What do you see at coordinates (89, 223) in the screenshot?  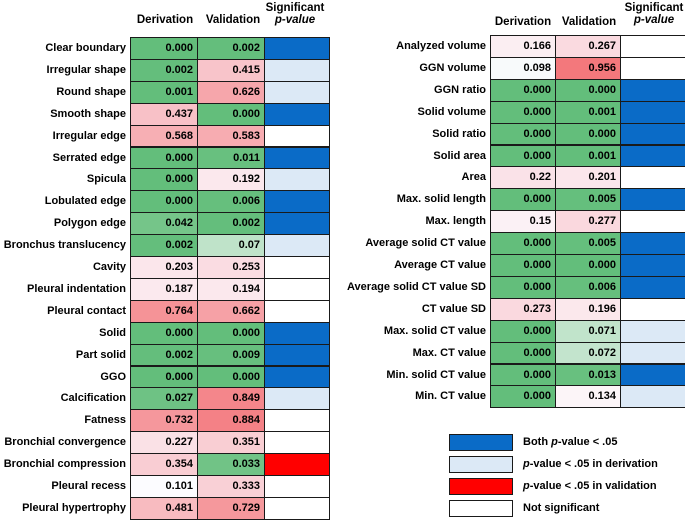 I see `row-label-polygon-edge: Polygon edge` at bounding box center [89, 223].